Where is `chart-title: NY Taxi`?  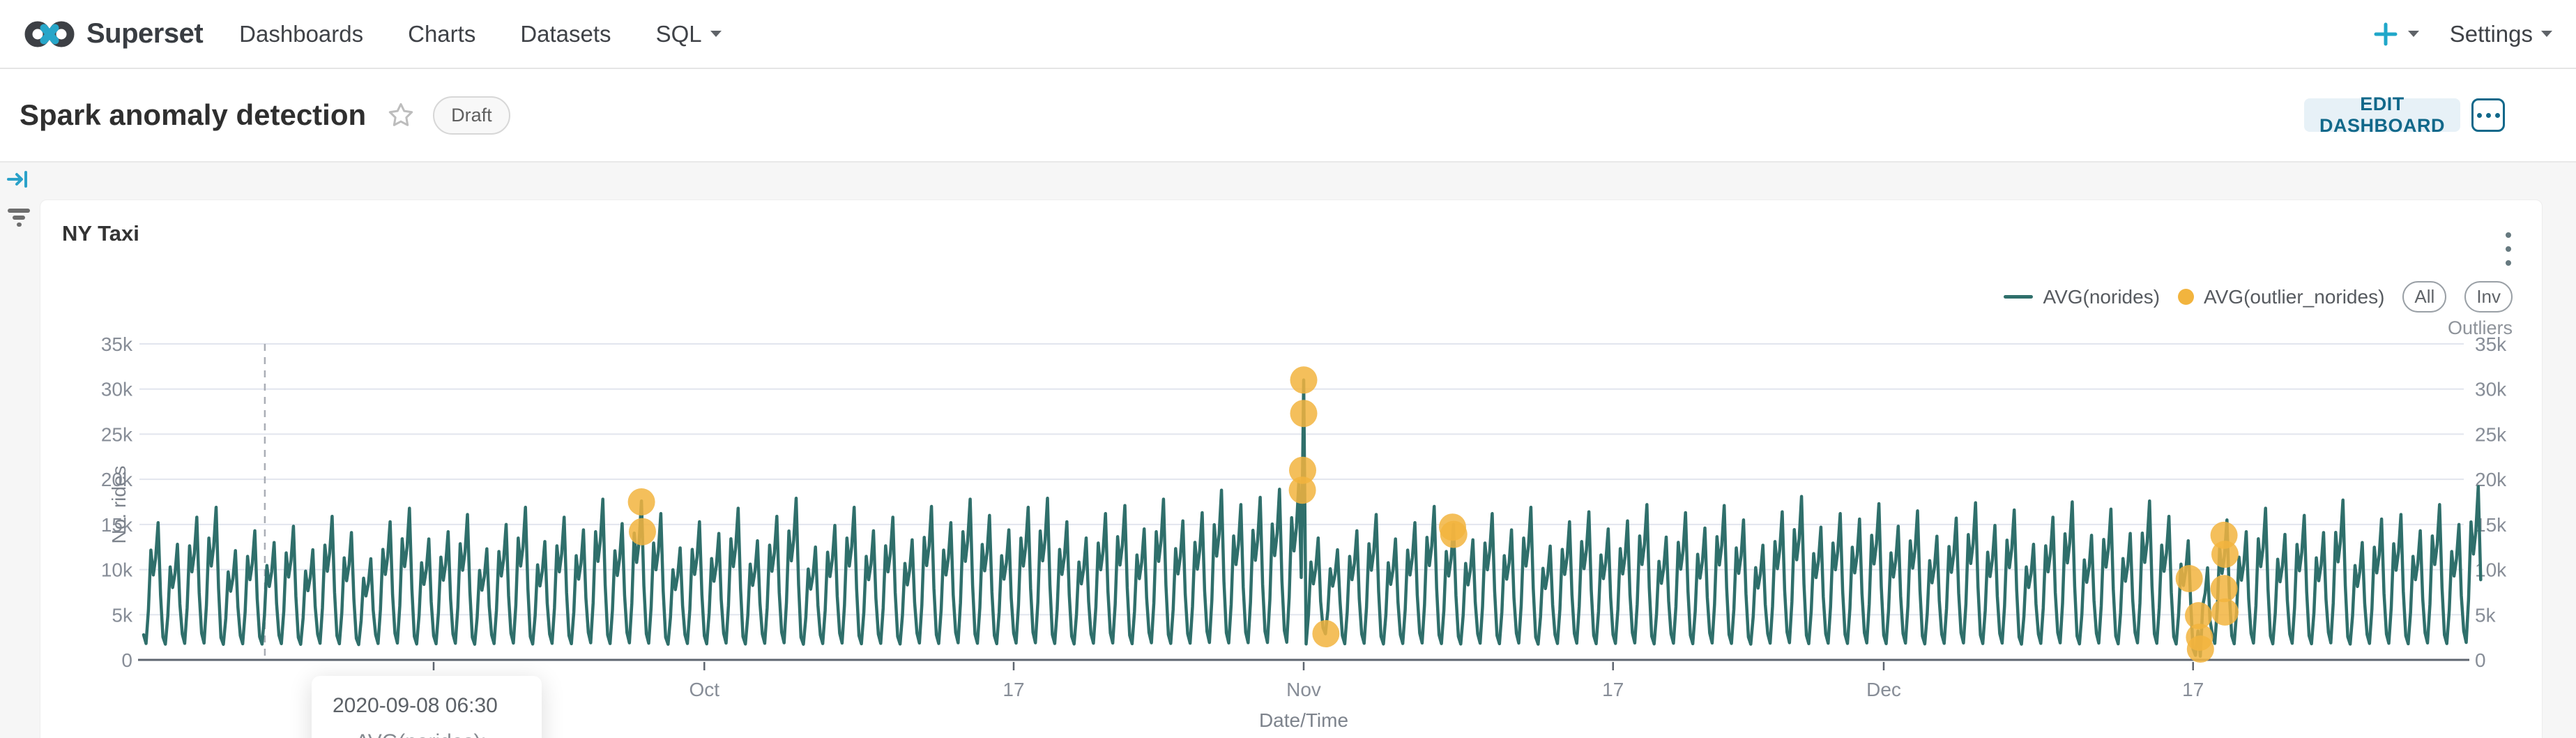 chart-title: NY Taxi is located at coordinates (101, 233).